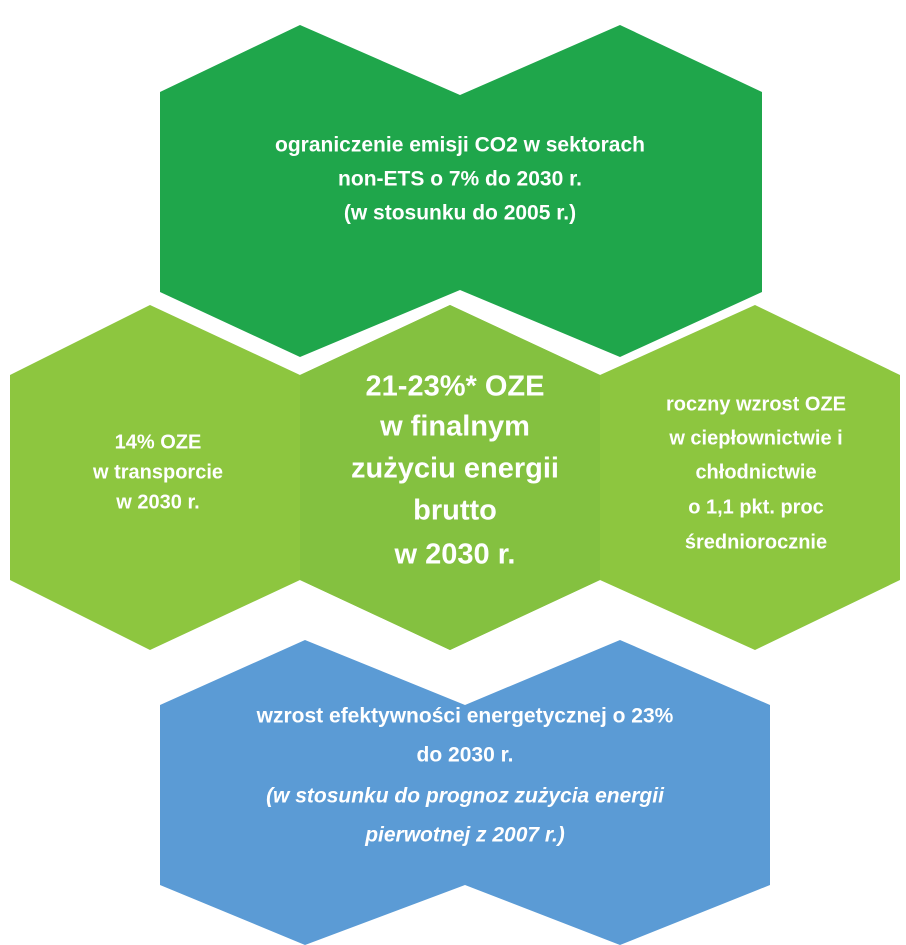 This screenshot has height=945, width=906. I want to click on center-text: w 2030 r., so click(455, 555).